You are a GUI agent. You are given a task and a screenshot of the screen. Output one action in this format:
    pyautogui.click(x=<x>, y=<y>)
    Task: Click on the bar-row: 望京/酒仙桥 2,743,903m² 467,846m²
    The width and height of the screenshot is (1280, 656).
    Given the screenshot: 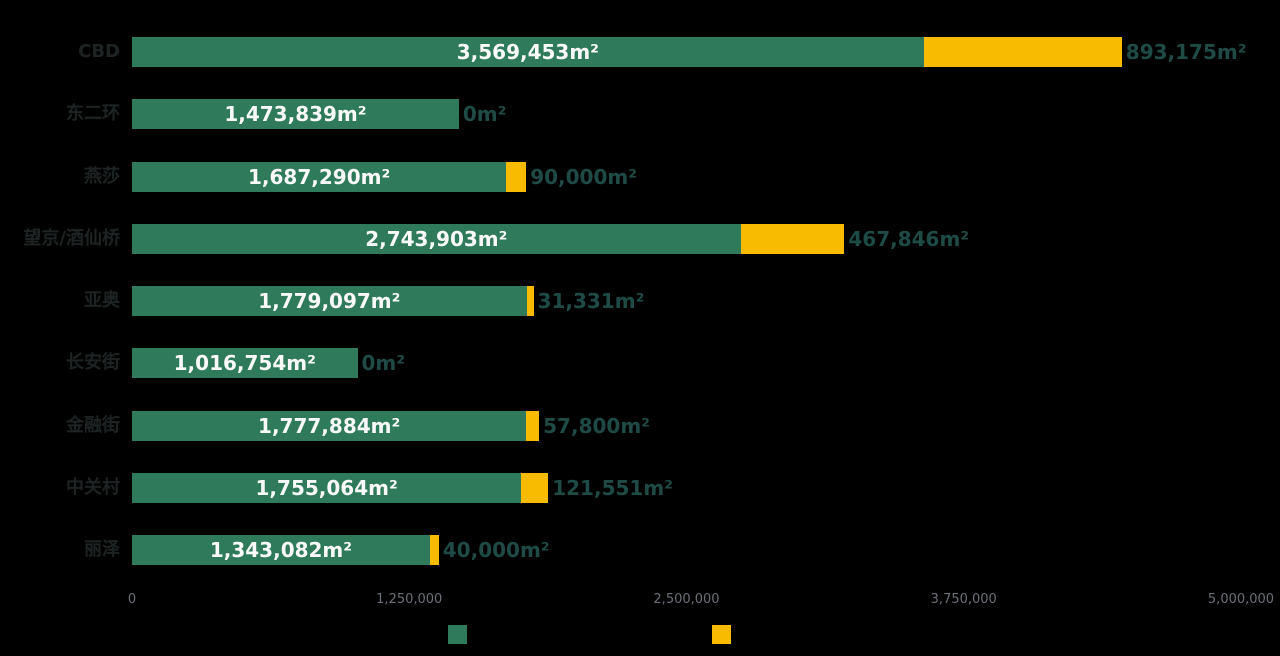 What is the action you would take?
    pyautogui.click(x=640, y=238)
    